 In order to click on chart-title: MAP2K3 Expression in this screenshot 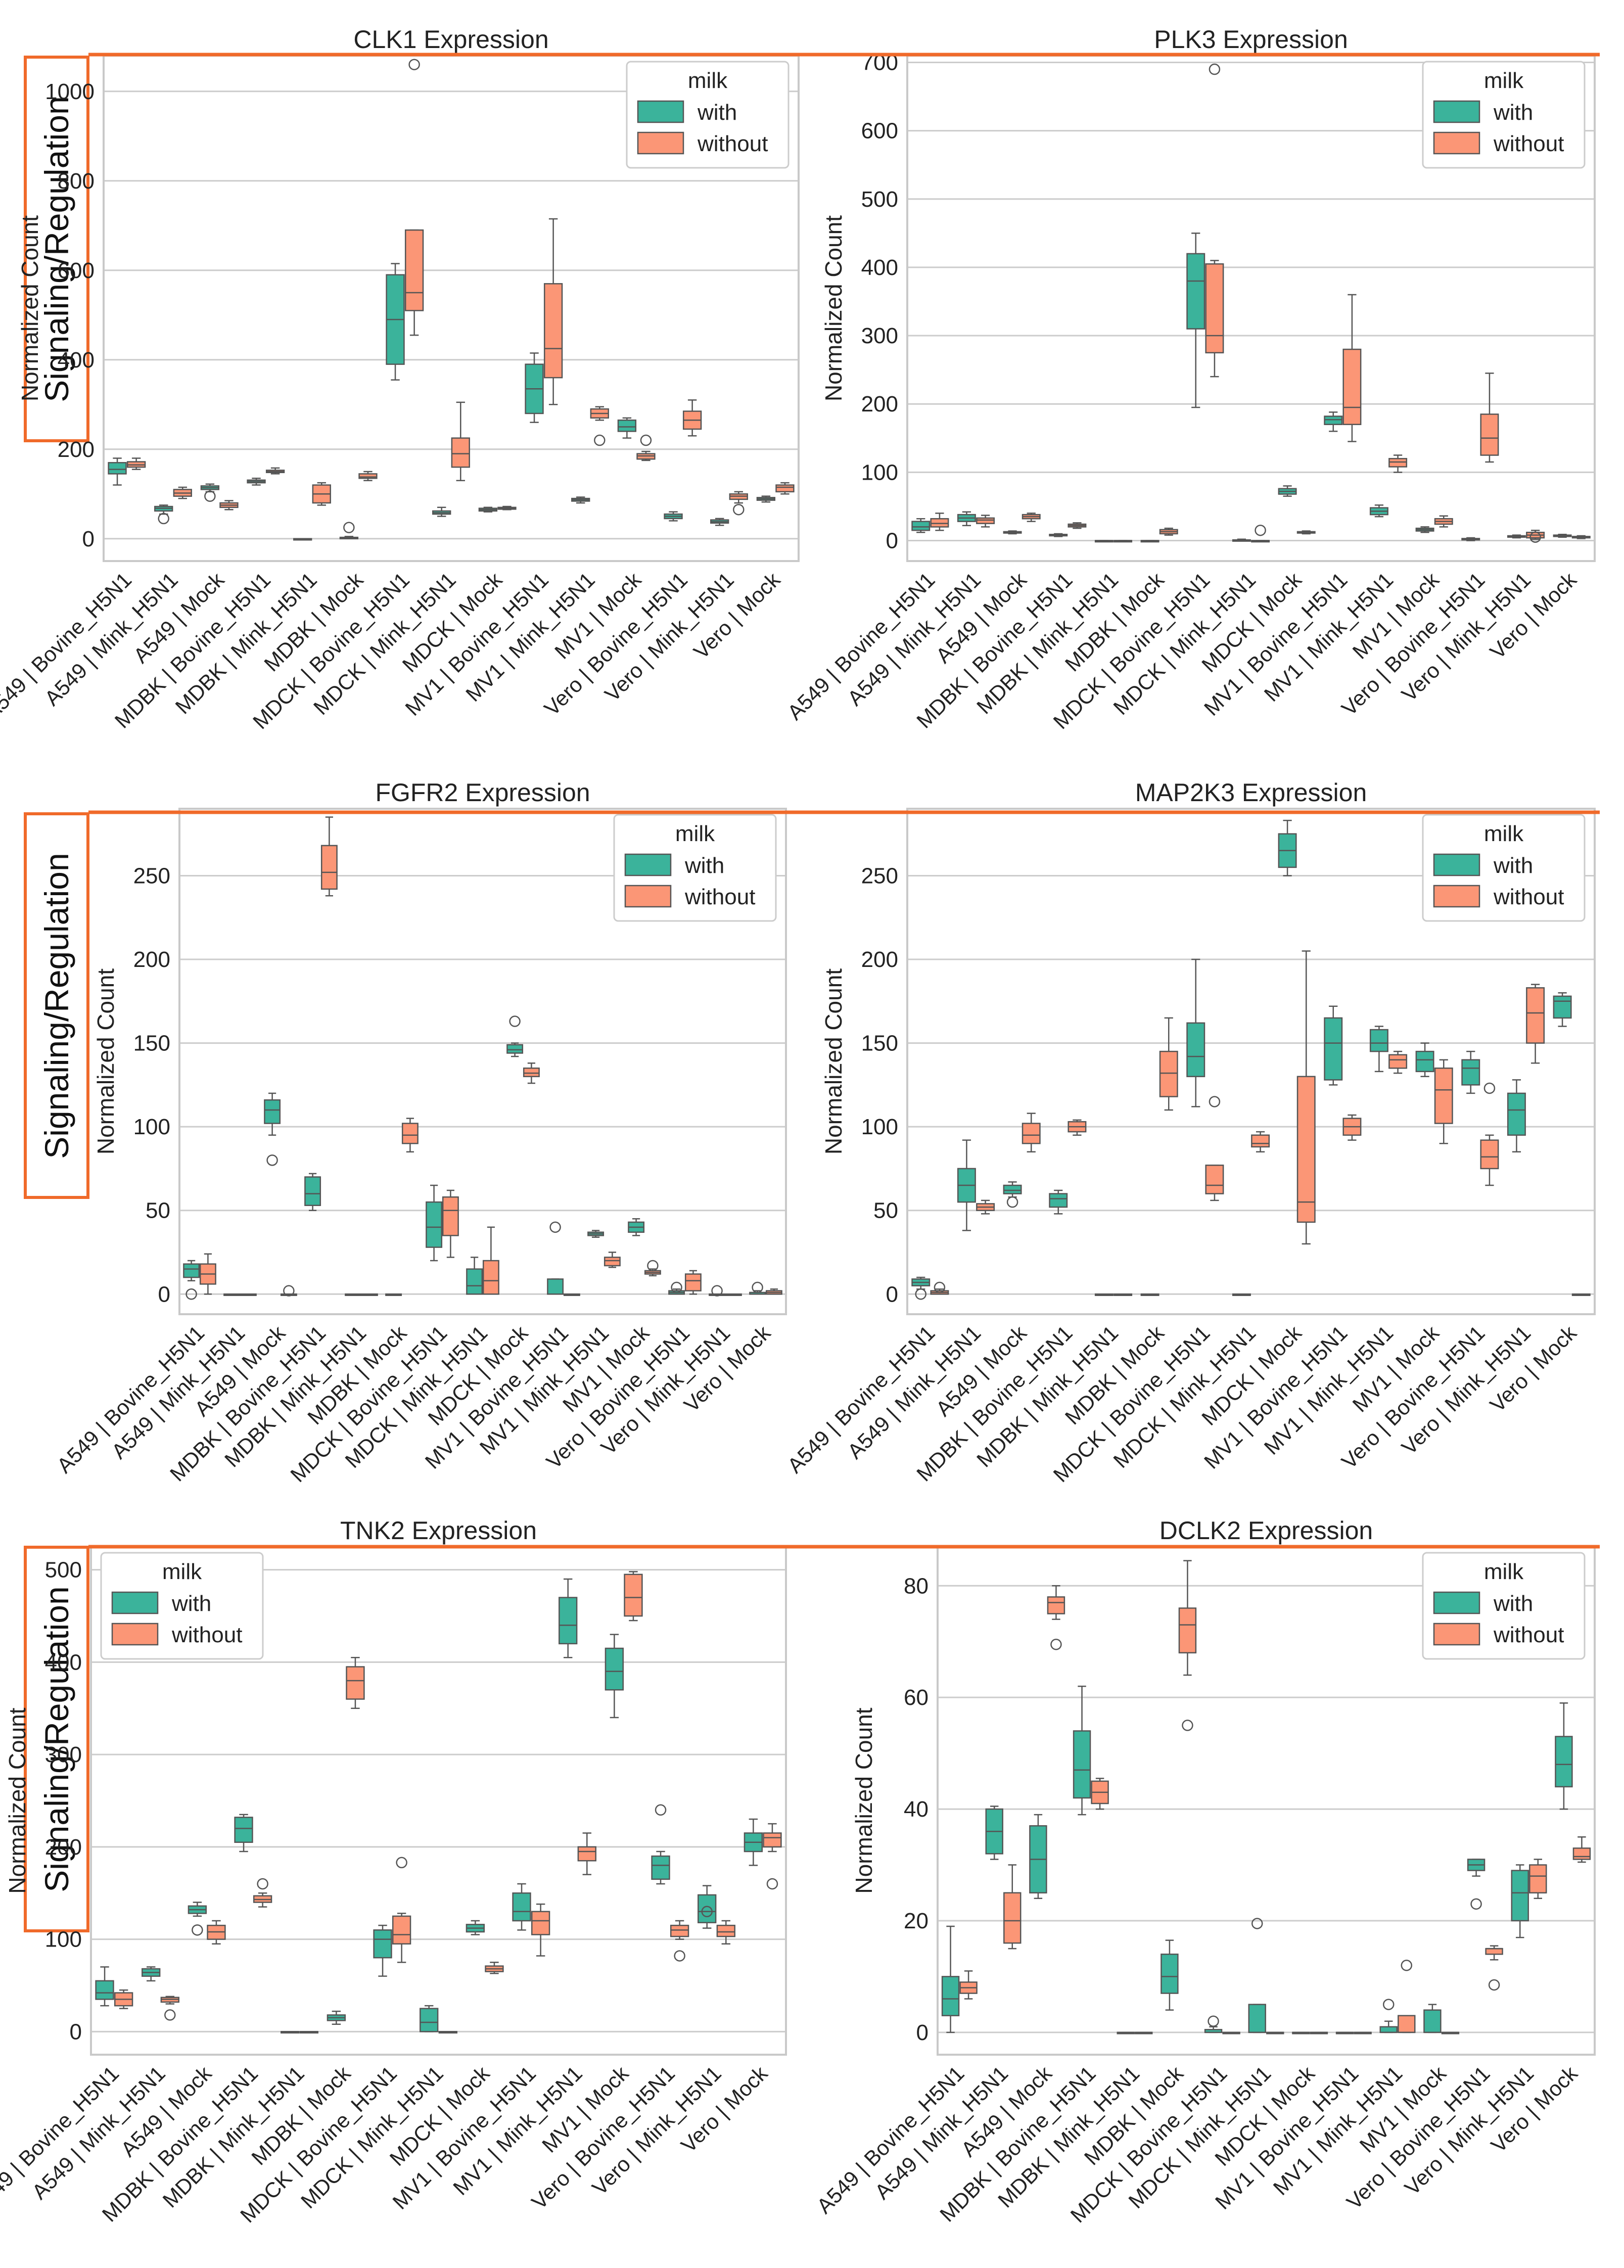, I will do `click(1251, 792)`.